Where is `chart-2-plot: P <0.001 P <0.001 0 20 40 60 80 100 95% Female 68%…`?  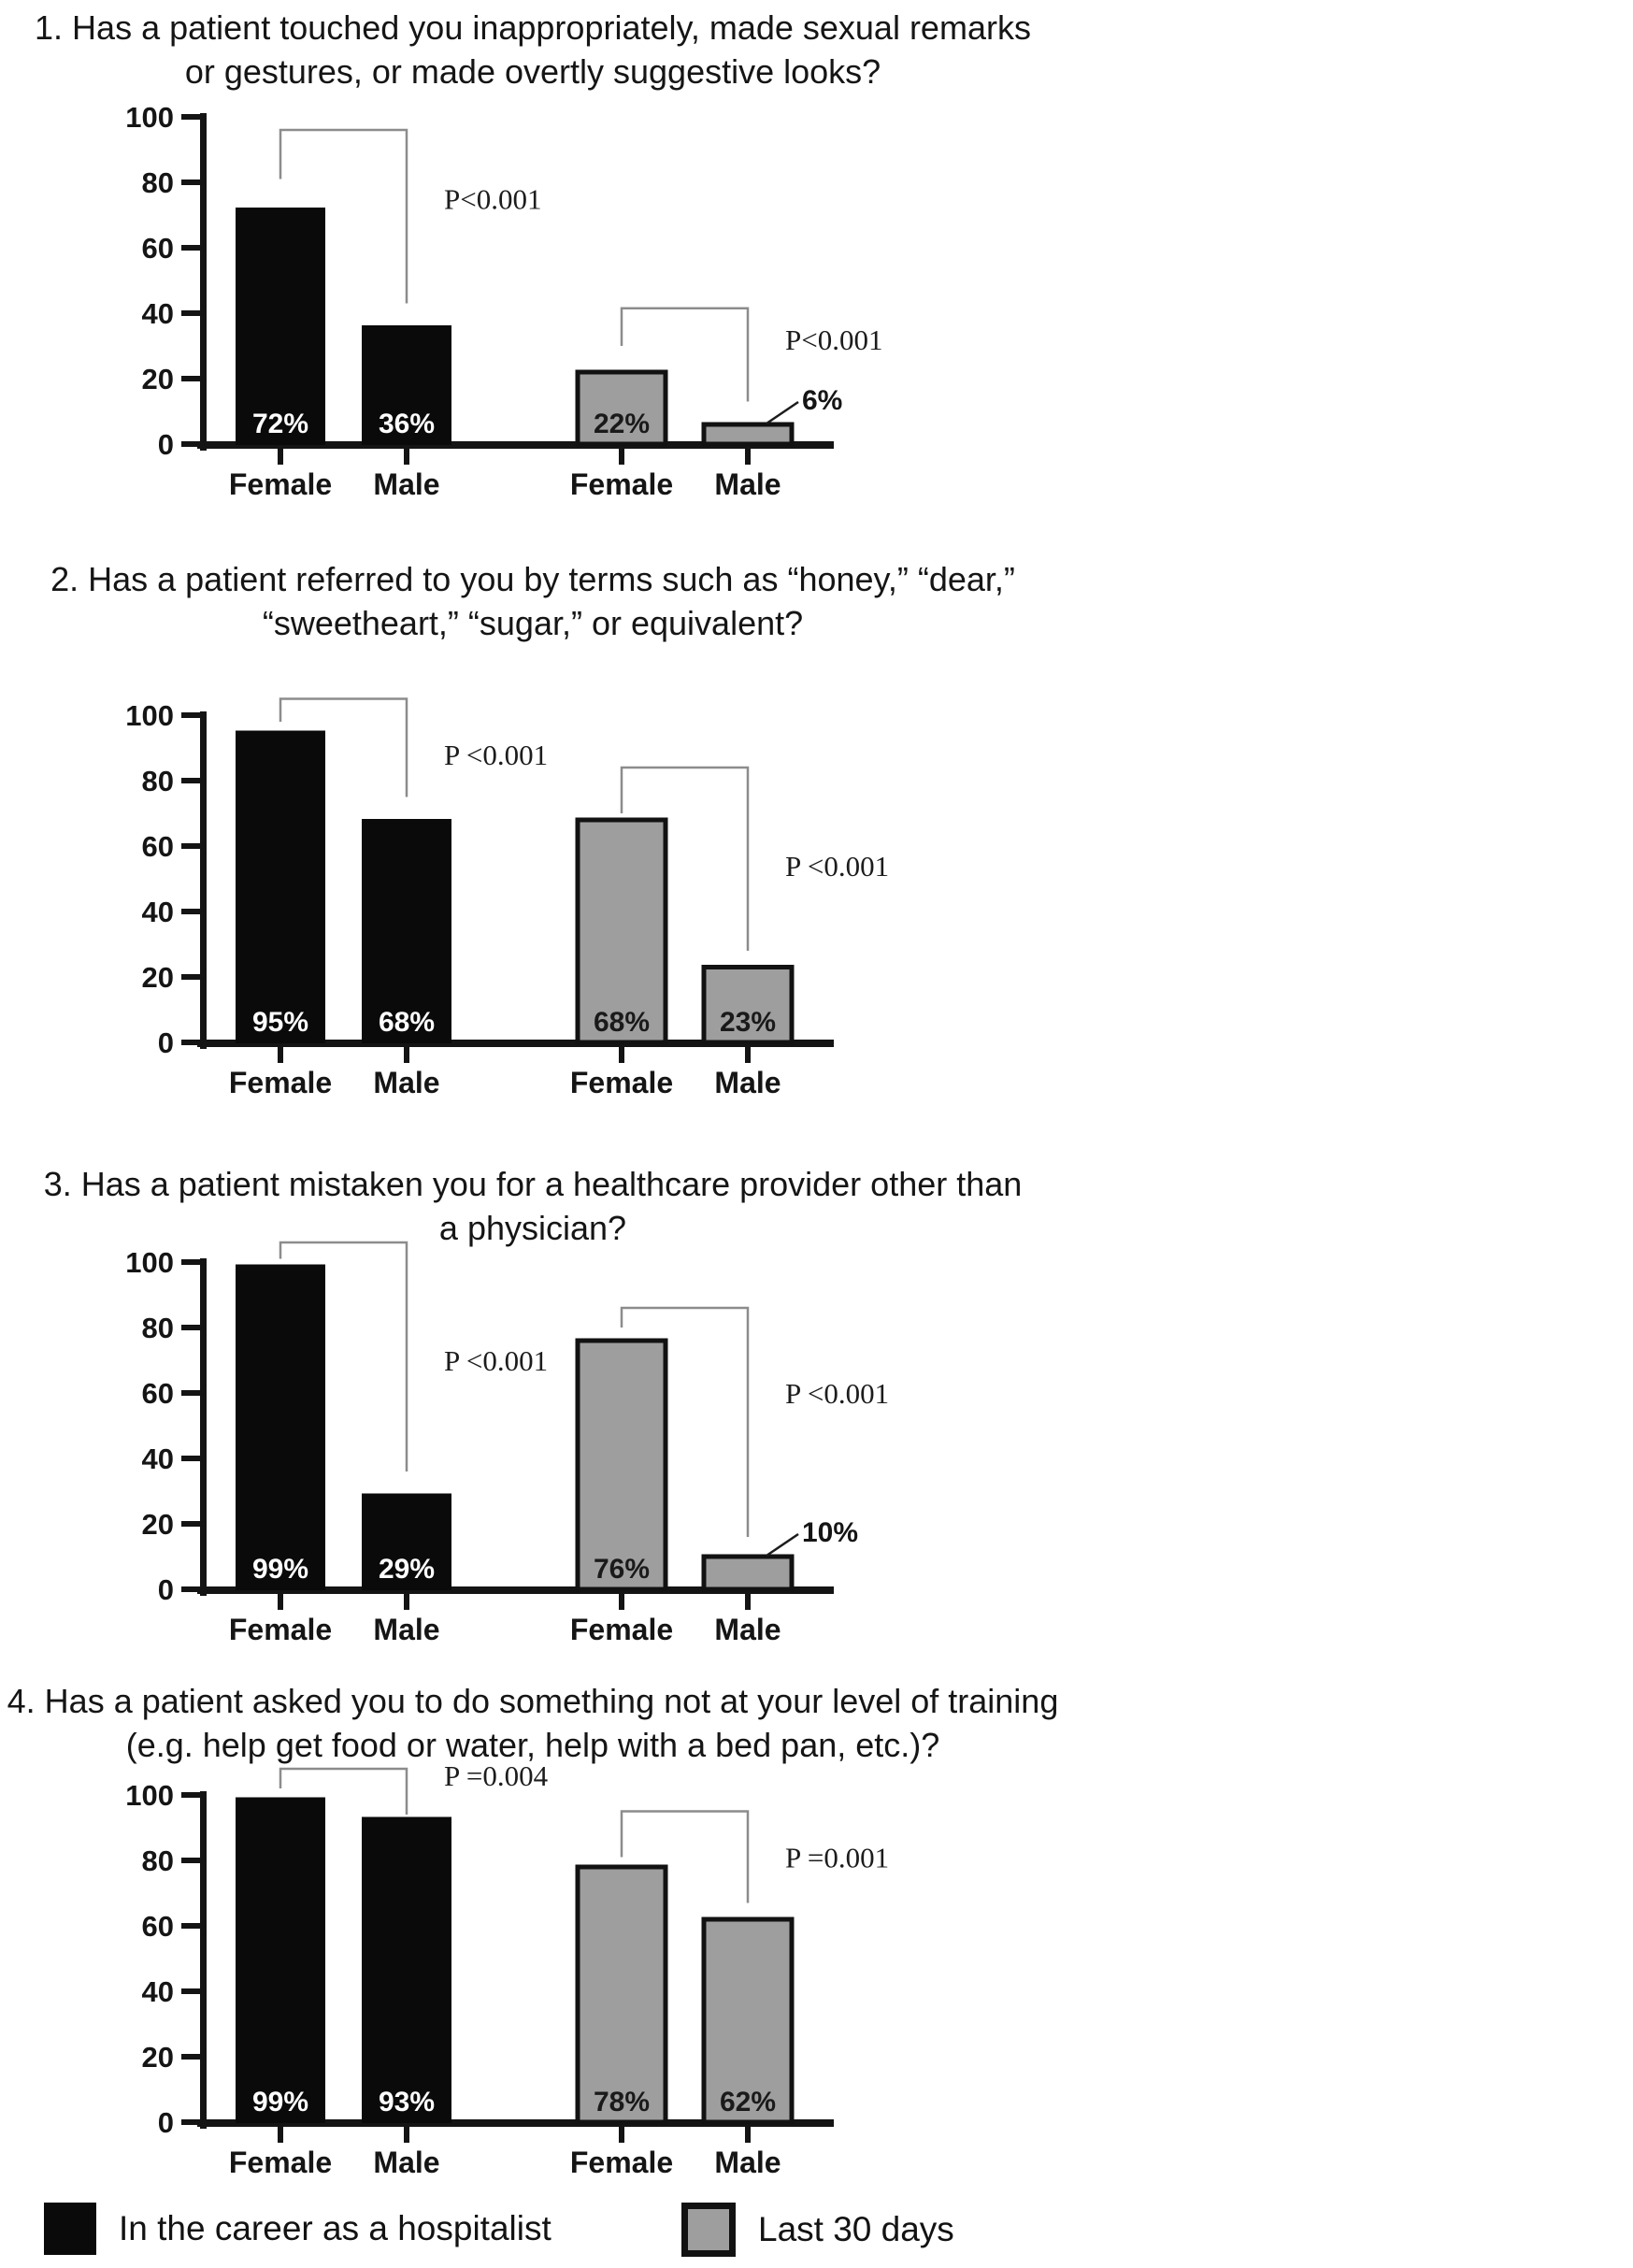 chart-2-plot: P <0.001 P <0.001 0 20 40 60 80 100 95% Female 68%… is located at coordinates (561, 898).